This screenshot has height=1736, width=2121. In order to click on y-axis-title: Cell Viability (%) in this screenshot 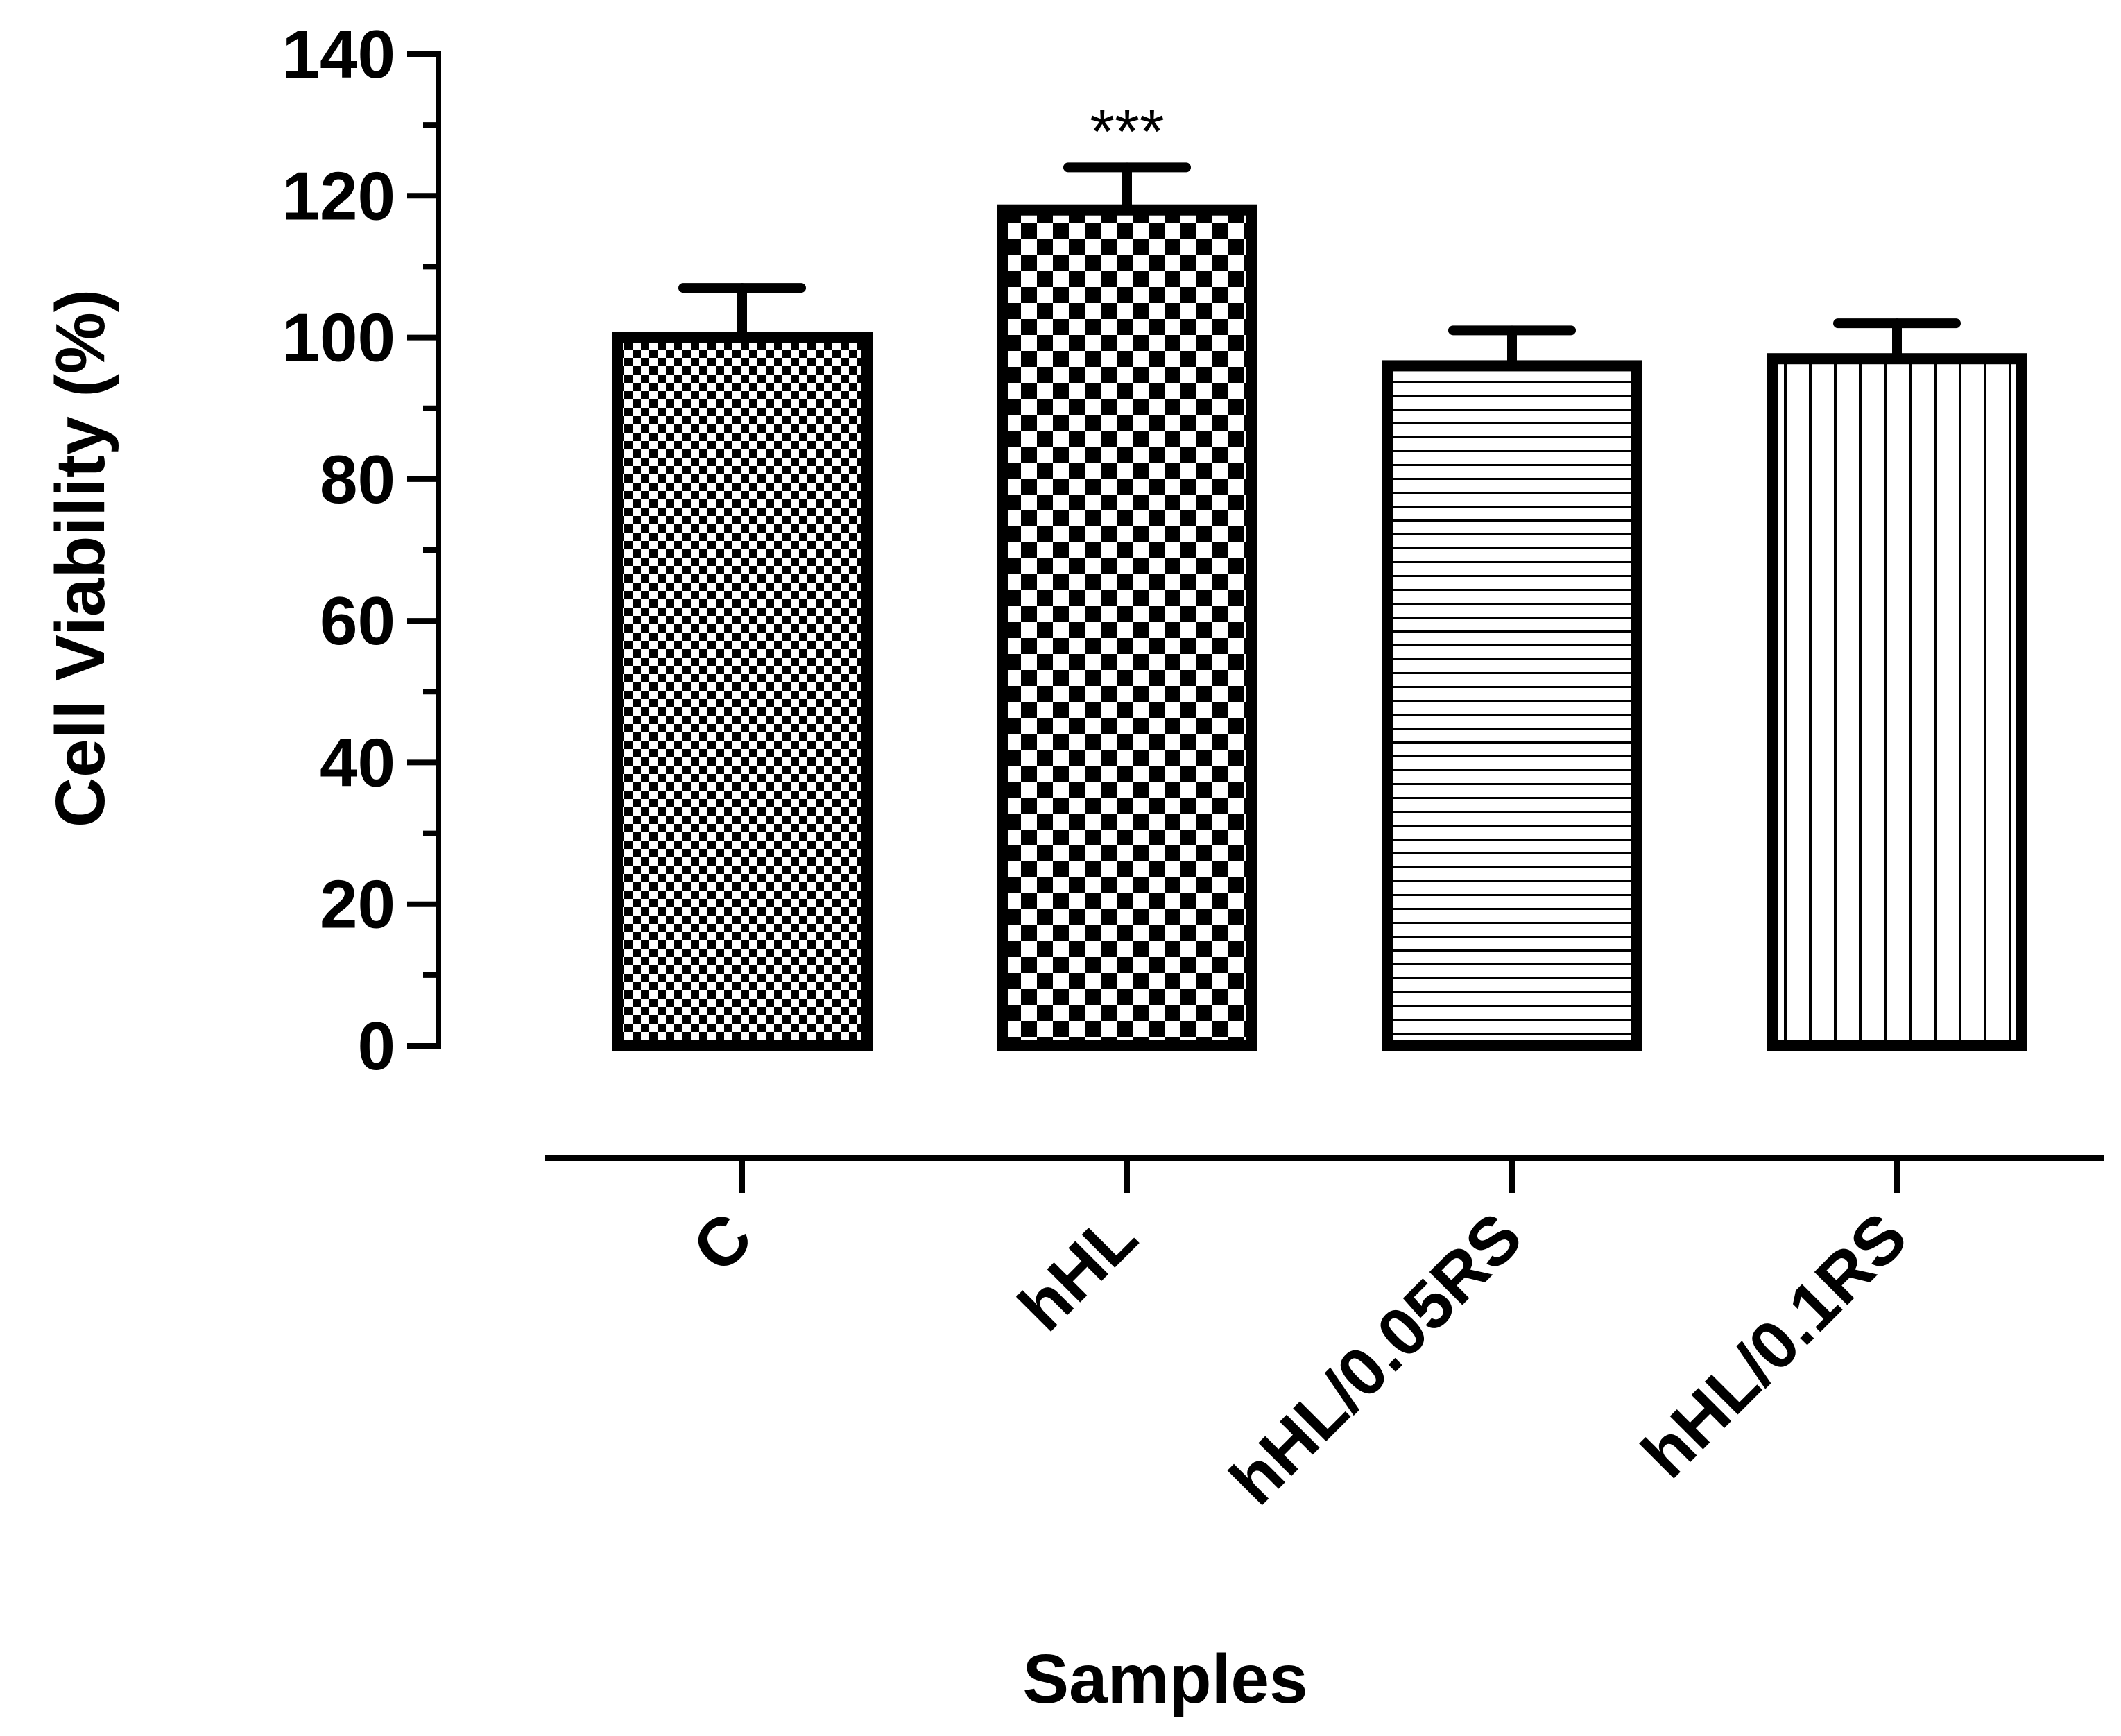, I will do `click(80, 558)`.